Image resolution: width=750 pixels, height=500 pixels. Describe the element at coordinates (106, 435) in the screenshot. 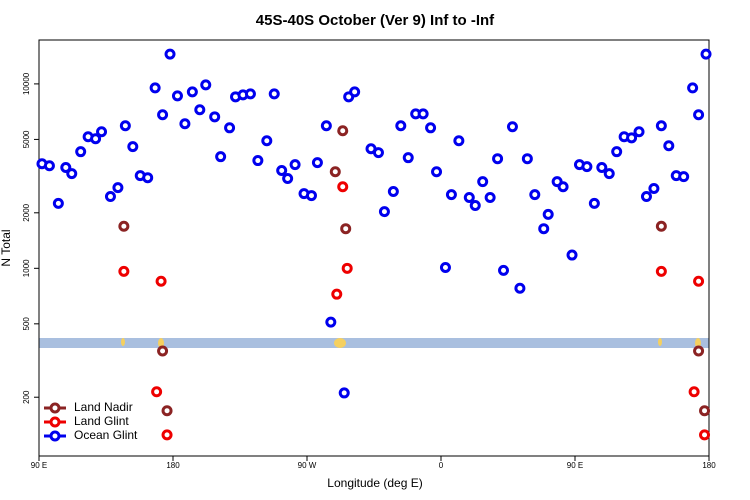

I see `legend-label: Ocean Glint` at that location.